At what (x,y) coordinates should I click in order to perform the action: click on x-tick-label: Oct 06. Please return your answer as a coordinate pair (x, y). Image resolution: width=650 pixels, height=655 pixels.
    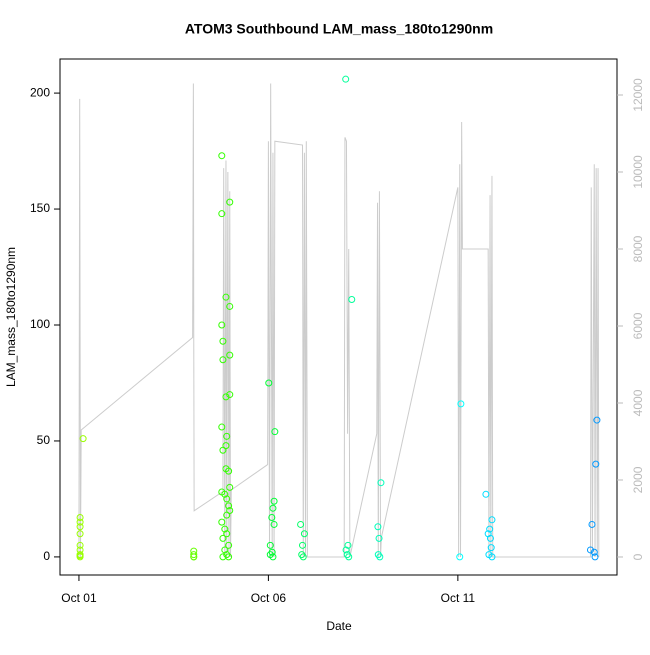
    Looking at the image, I should click on (269, 598).